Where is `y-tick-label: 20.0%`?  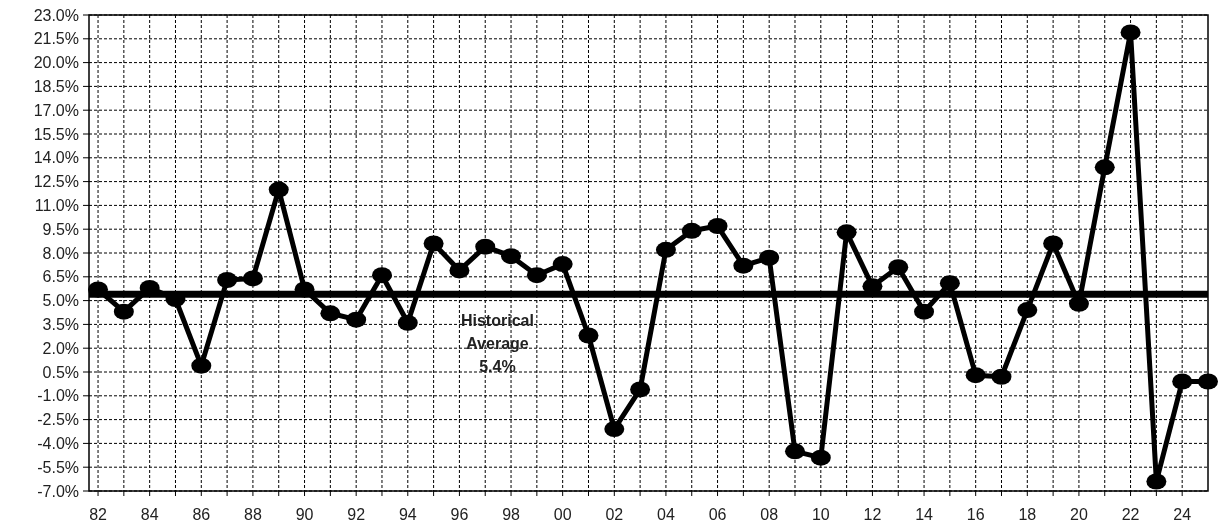 y-tick-label: 20.0% is located at coordinates (56, 63).